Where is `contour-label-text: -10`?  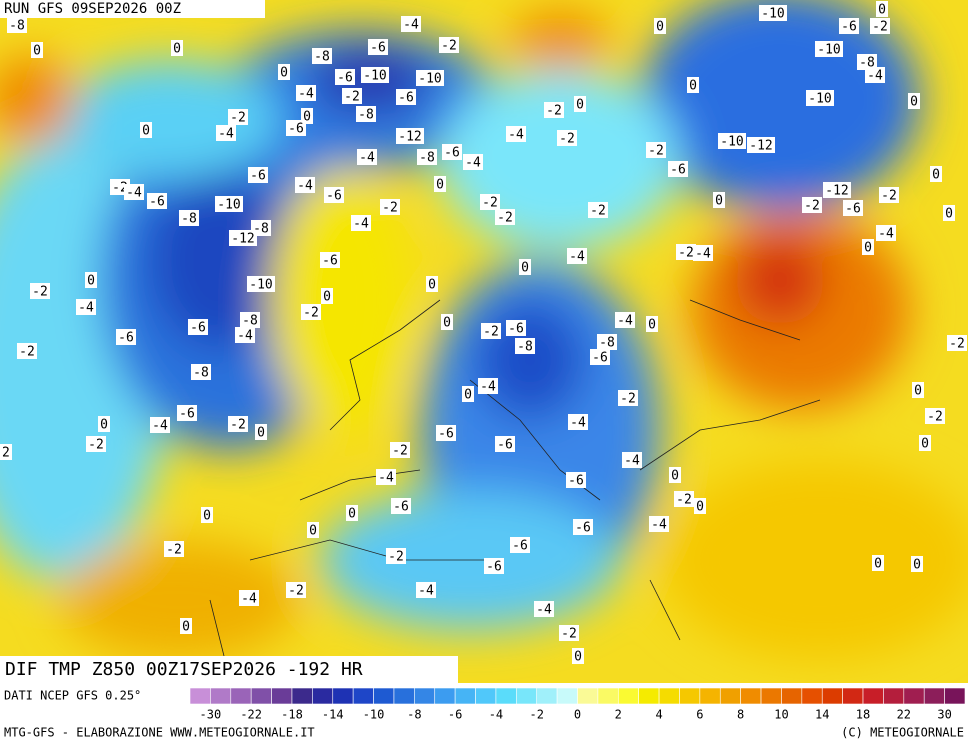 contour-label-text: -10 is located at coordinates (429, 79).